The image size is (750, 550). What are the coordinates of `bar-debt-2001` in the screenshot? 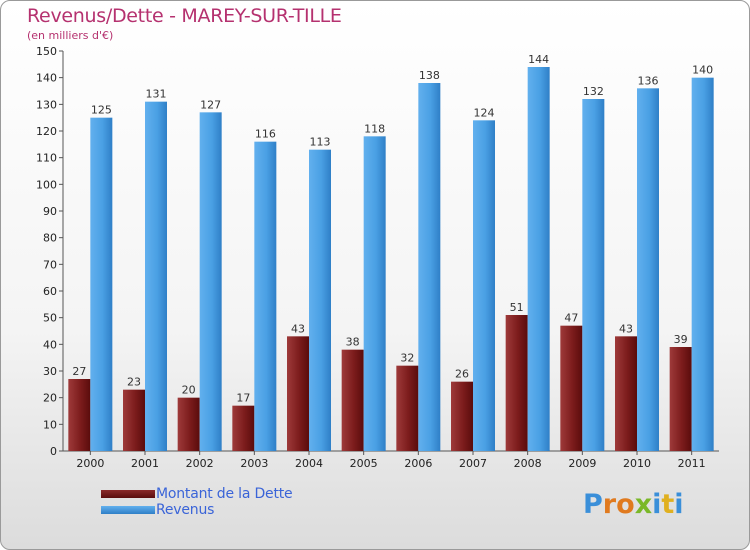 It's located at (134, 420).